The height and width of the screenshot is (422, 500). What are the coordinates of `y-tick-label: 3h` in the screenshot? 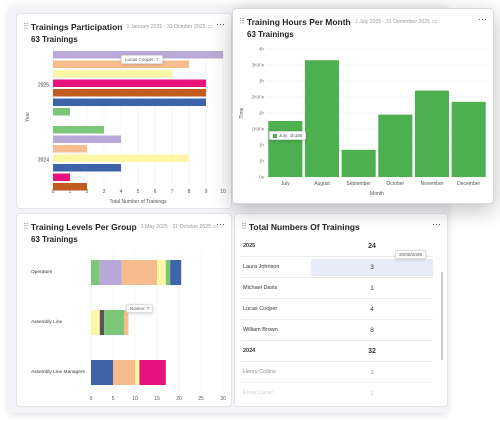 It's located at (262, 81).